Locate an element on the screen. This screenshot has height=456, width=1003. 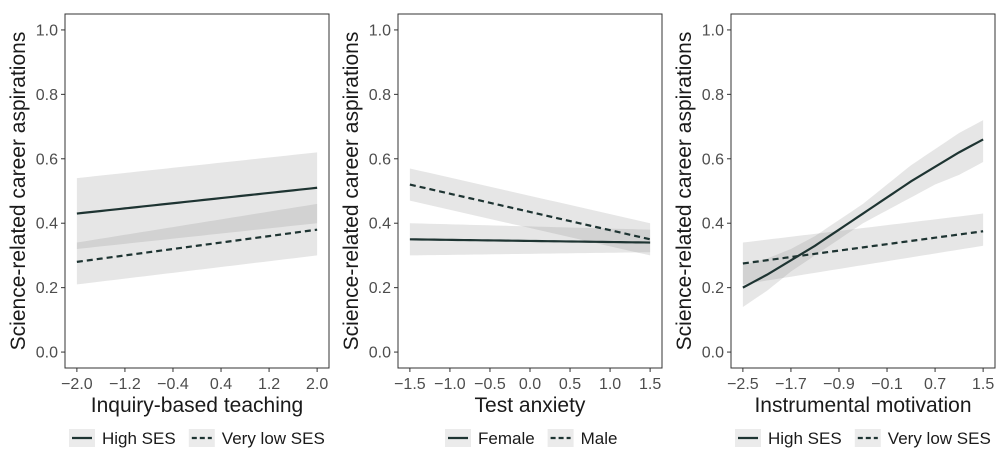
x-tick-label: −0.9 is located at coordinates (839, 384).